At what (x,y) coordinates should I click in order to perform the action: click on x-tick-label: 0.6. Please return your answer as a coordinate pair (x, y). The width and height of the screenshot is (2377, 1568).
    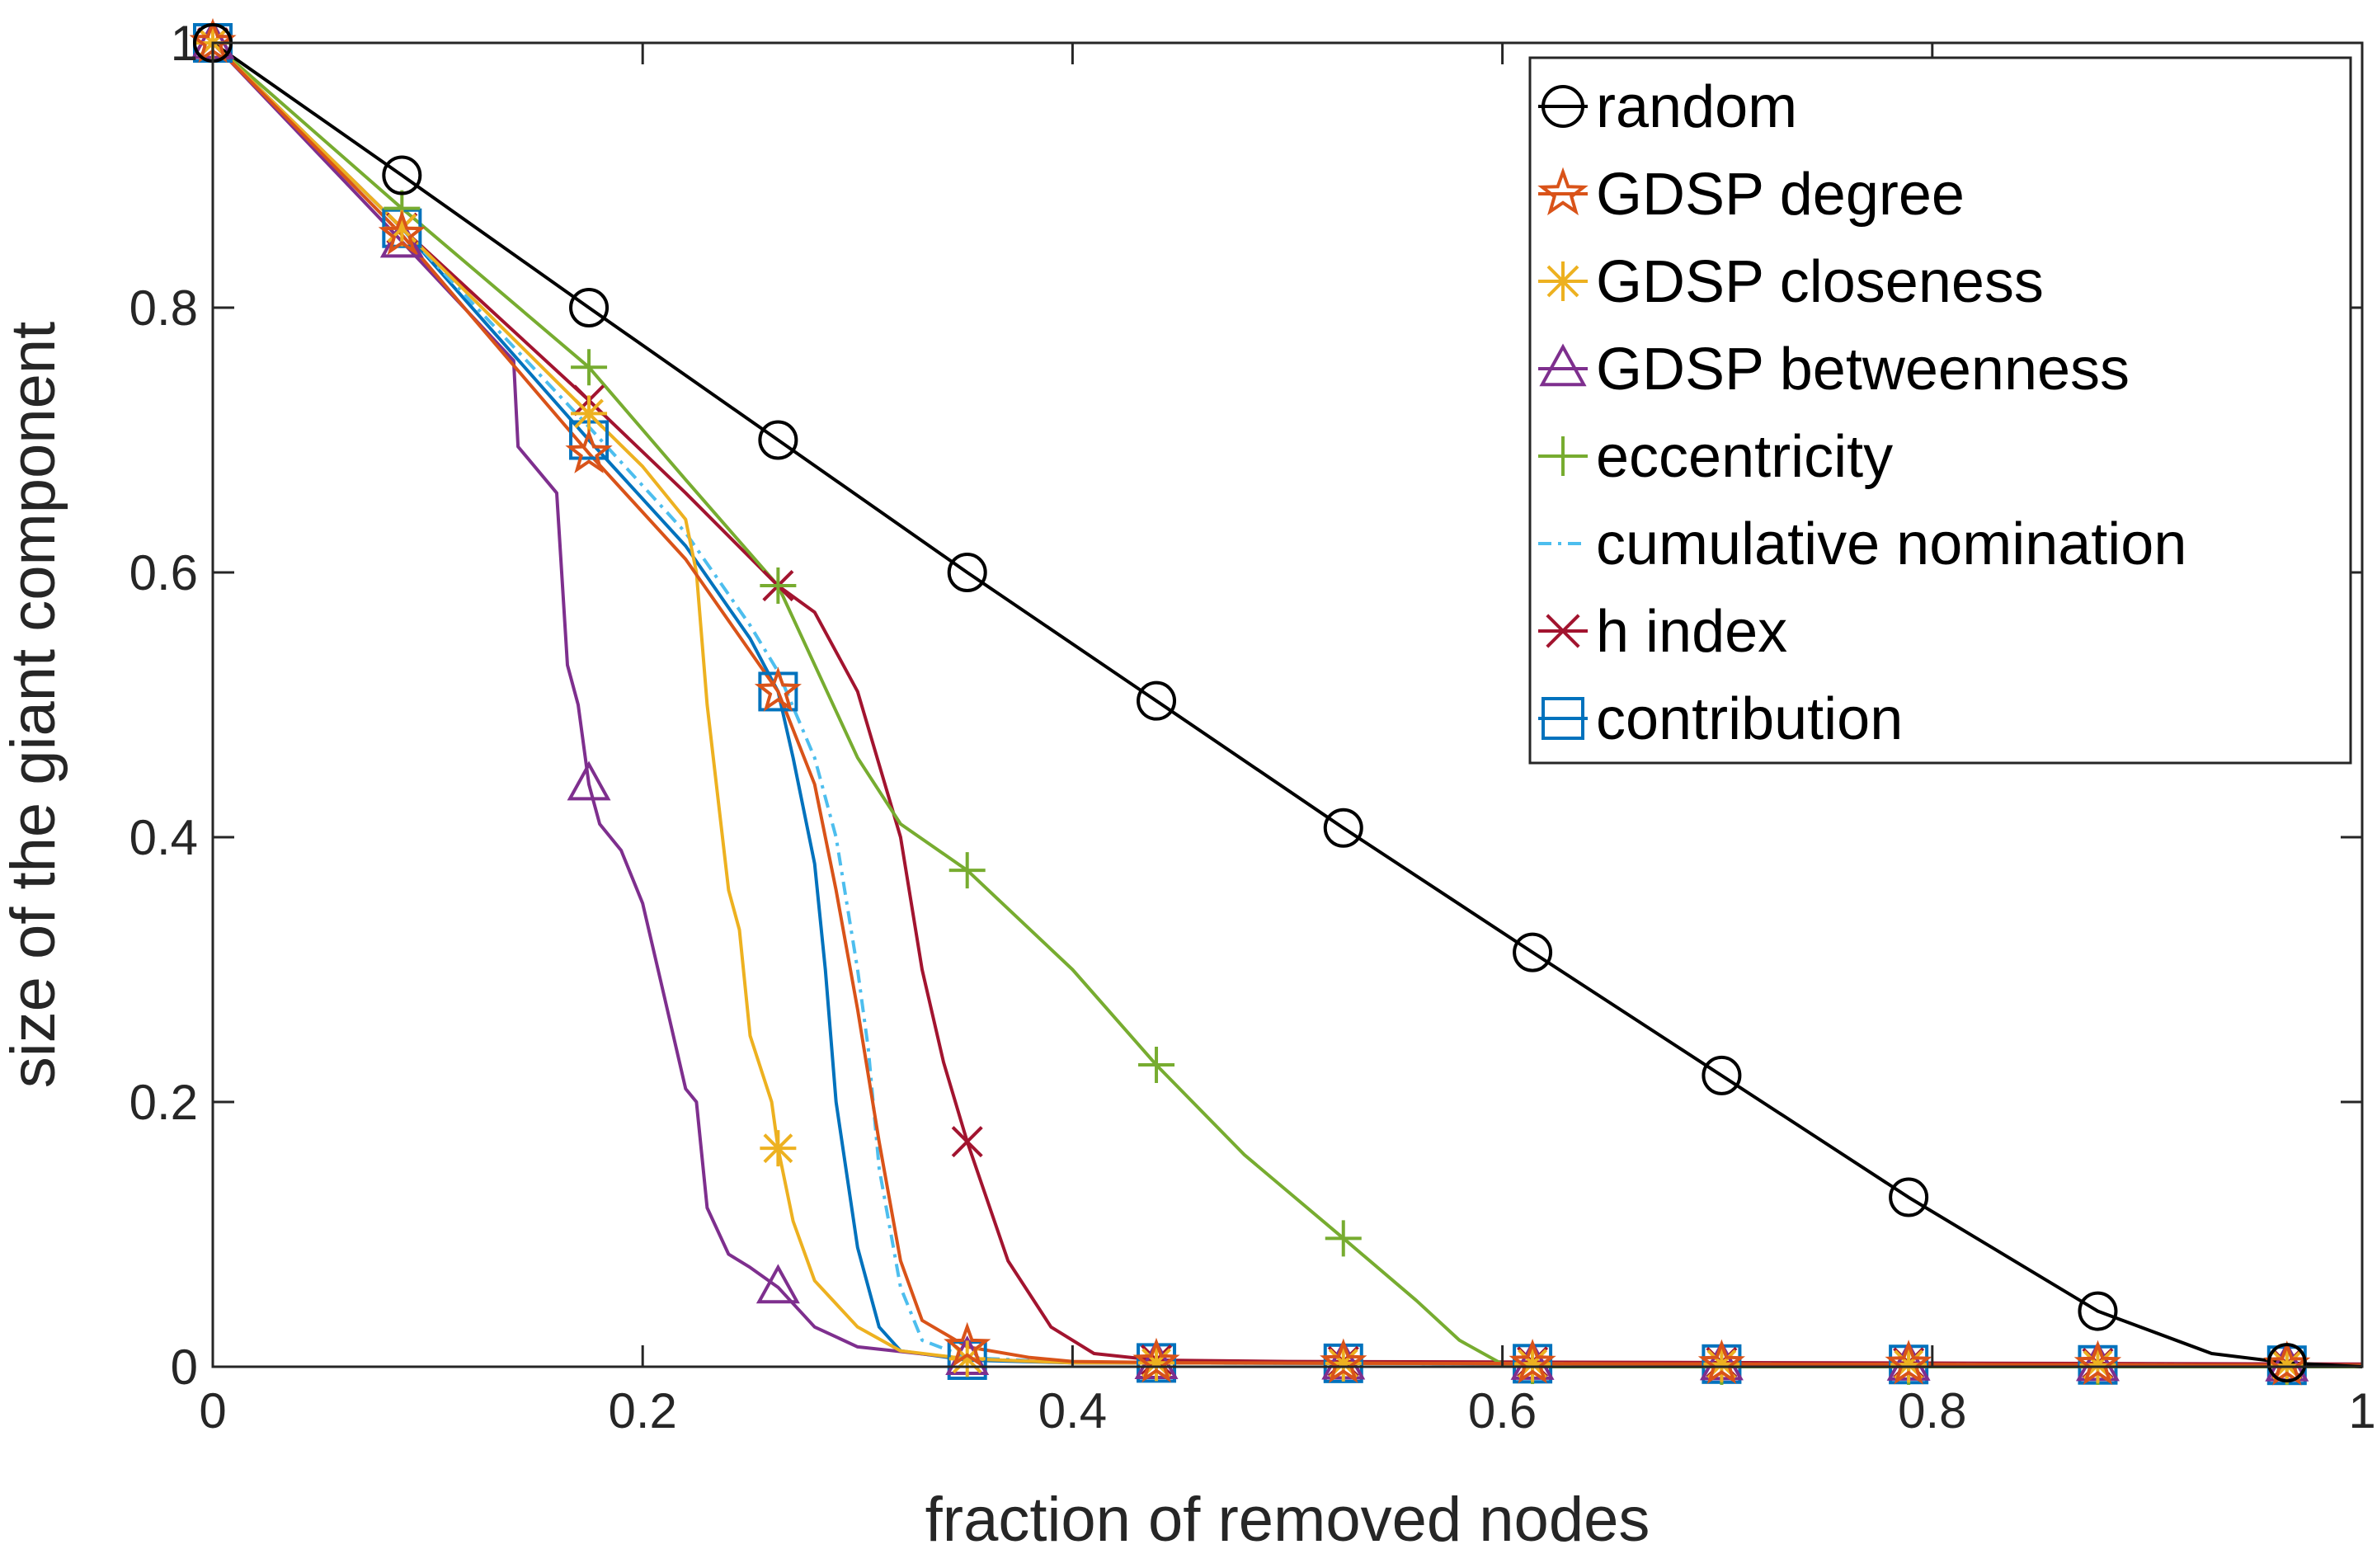
    Looking at the image, I should click on (1502, 1411).